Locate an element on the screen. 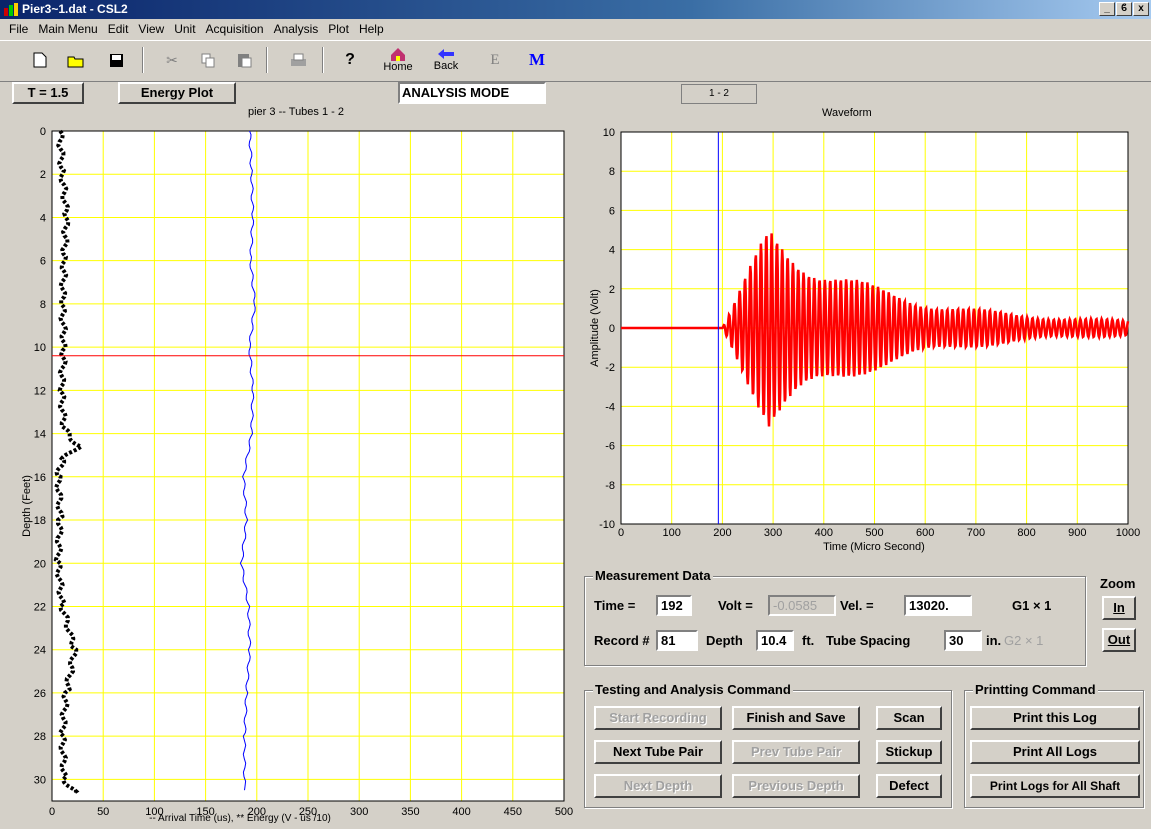 The width and height of the screenshot is (1151, 829). waveform-title: Waveform is located at coordinates (847, 113).